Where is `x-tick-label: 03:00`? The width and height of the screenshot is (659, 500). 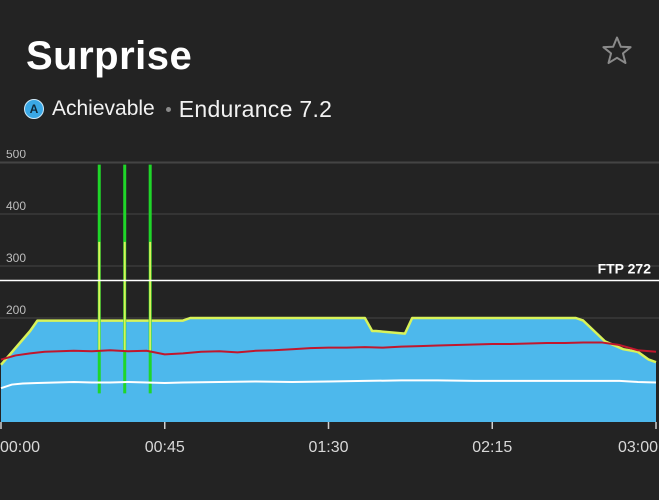
x-tick-label: 03:00 is located at coordinates (638, 447).